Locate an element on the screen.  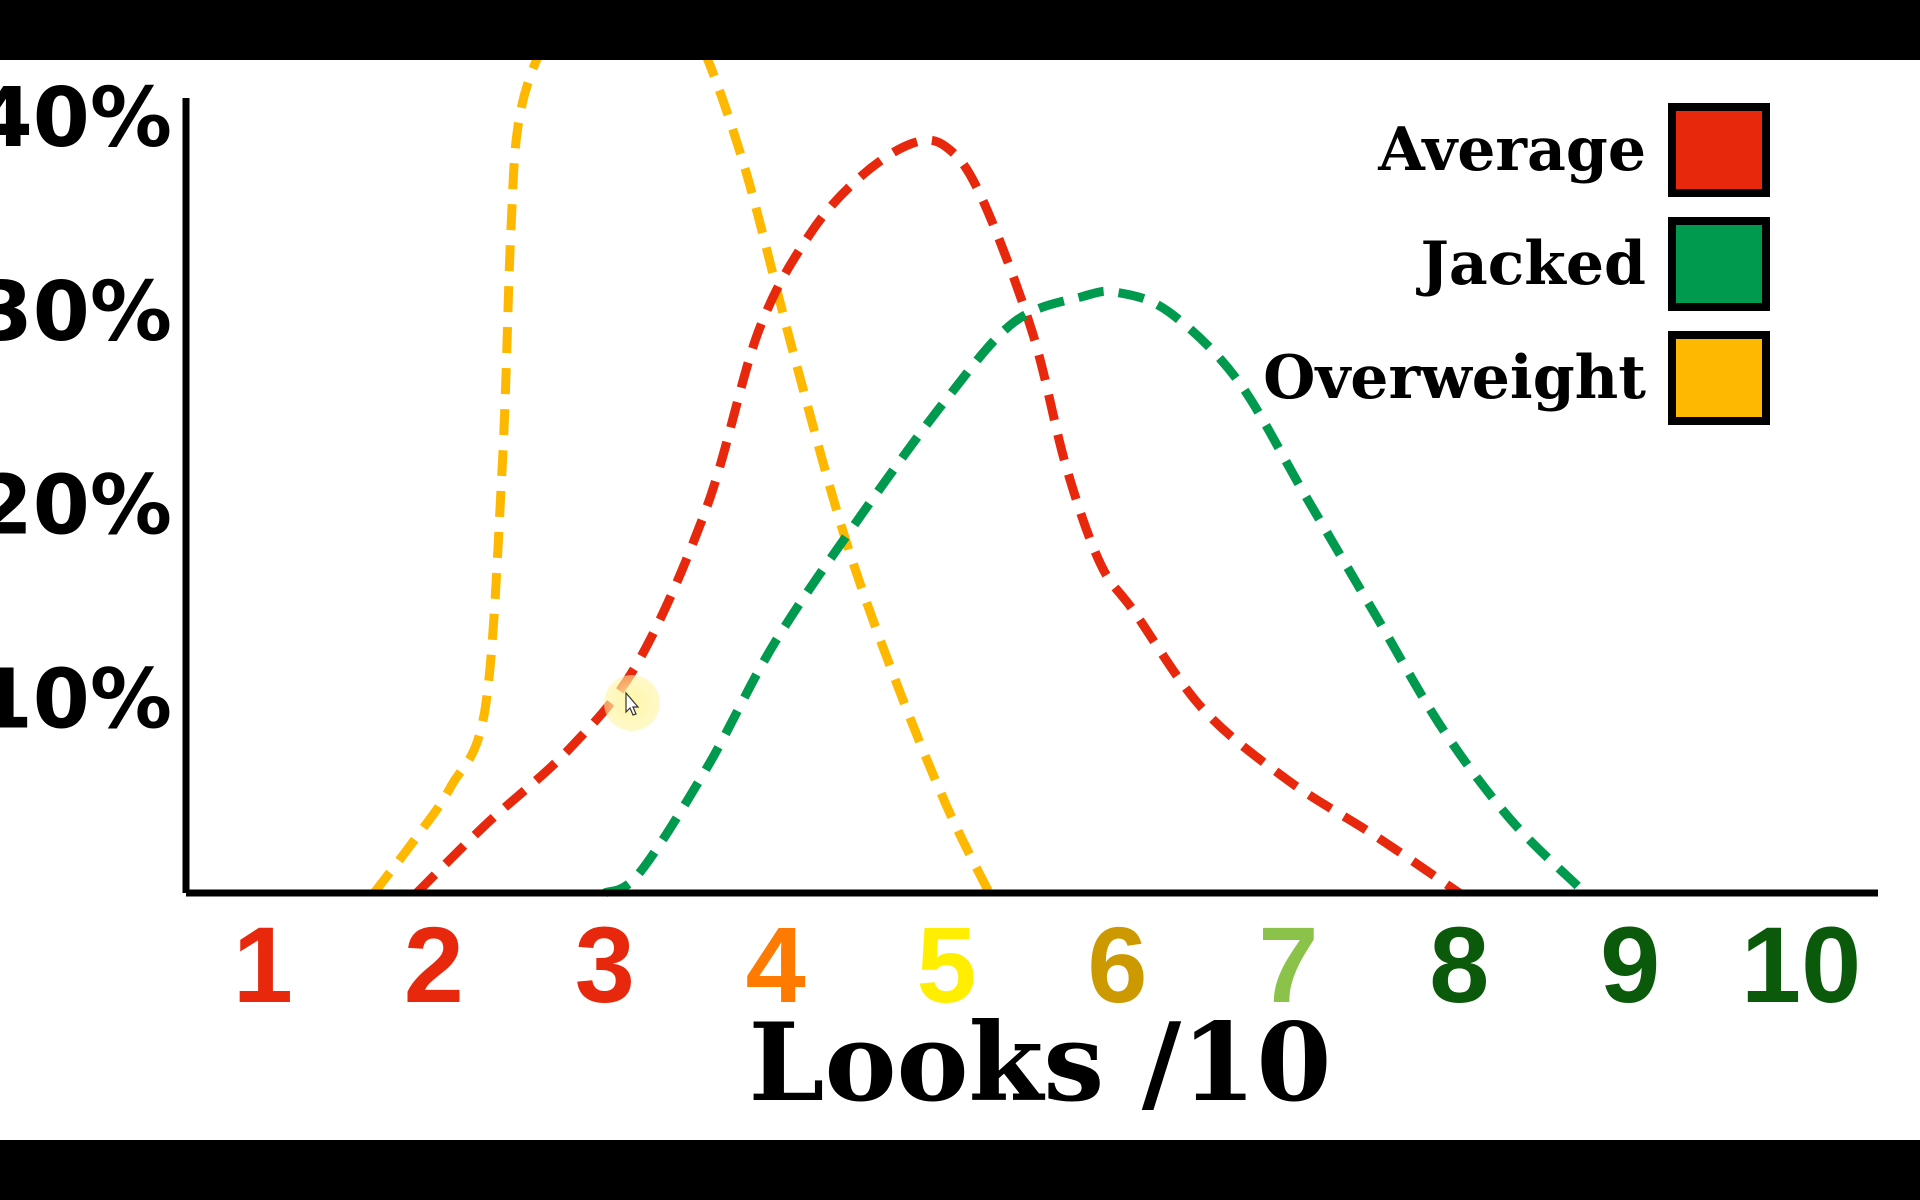
x-tick-label: 8 is located at coordinates (1459, 964).